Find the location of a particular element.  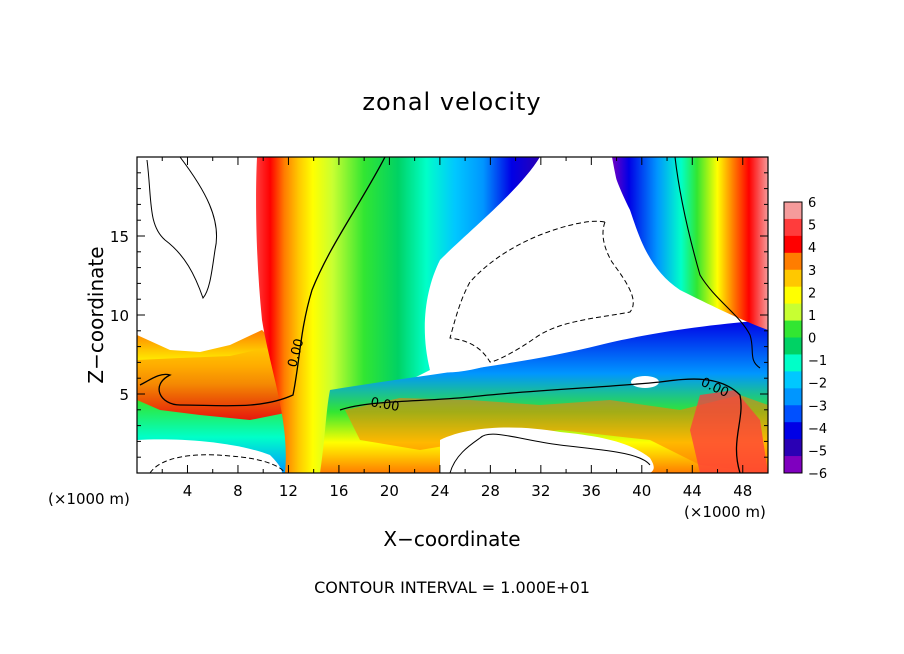

x-tick-label: 36 is located at coordinates (591, 491).